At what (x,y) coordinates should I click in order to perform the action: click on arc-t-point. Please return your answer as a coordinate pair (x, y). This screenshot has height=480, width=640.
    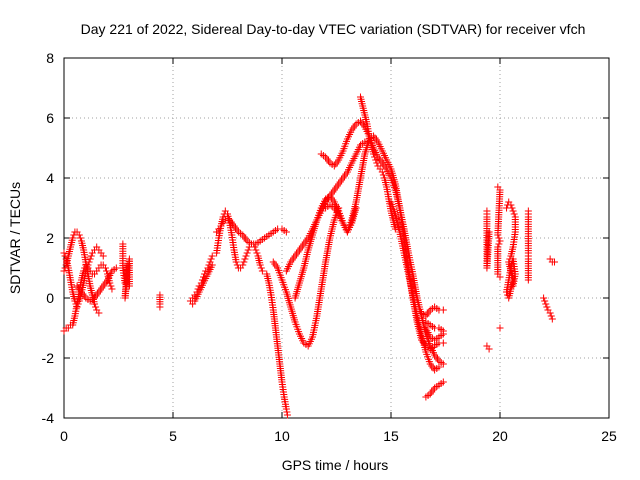
    Looking at the image, I should click on (443, 382).